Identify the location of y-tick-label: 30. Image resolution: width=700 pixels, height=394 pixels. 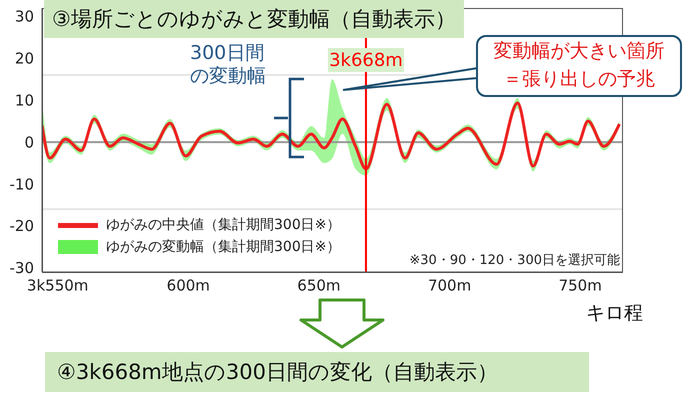
(24, 17).